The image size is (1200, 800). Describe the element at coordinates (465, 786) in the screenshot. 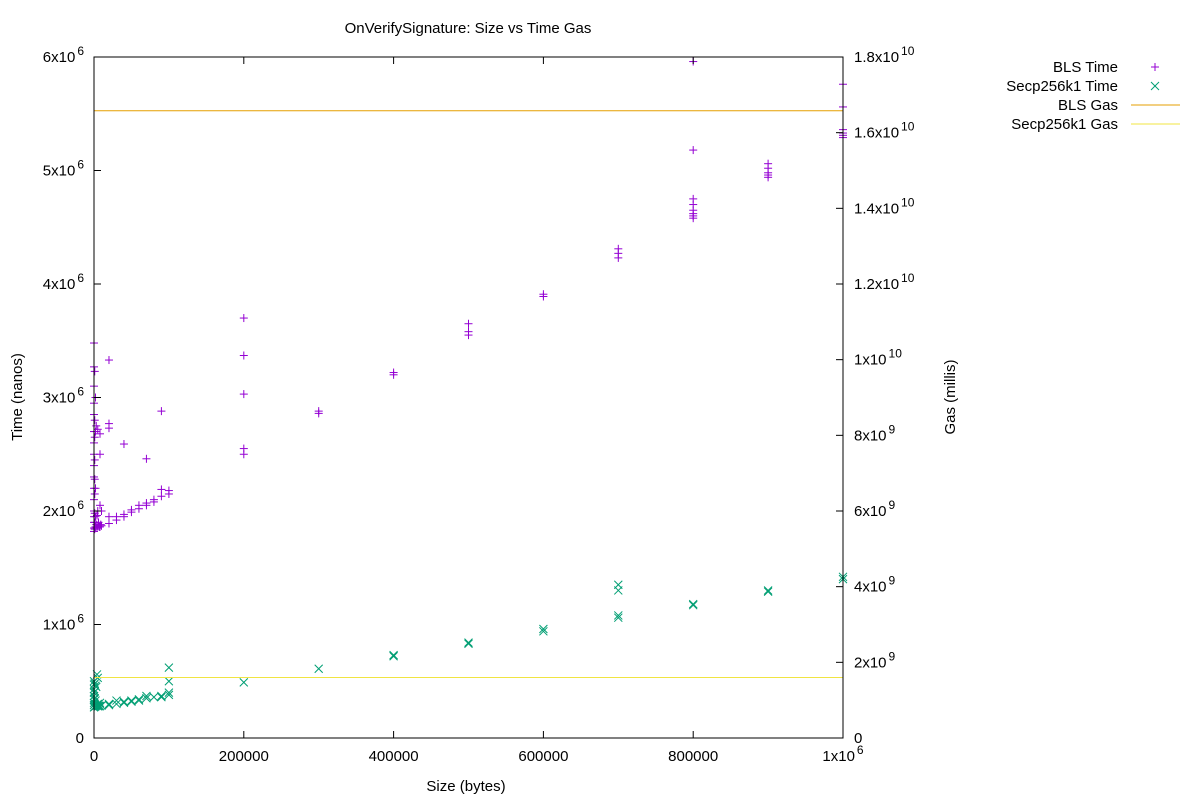

I see `x-axis-label: Size (bytes)` at that location.